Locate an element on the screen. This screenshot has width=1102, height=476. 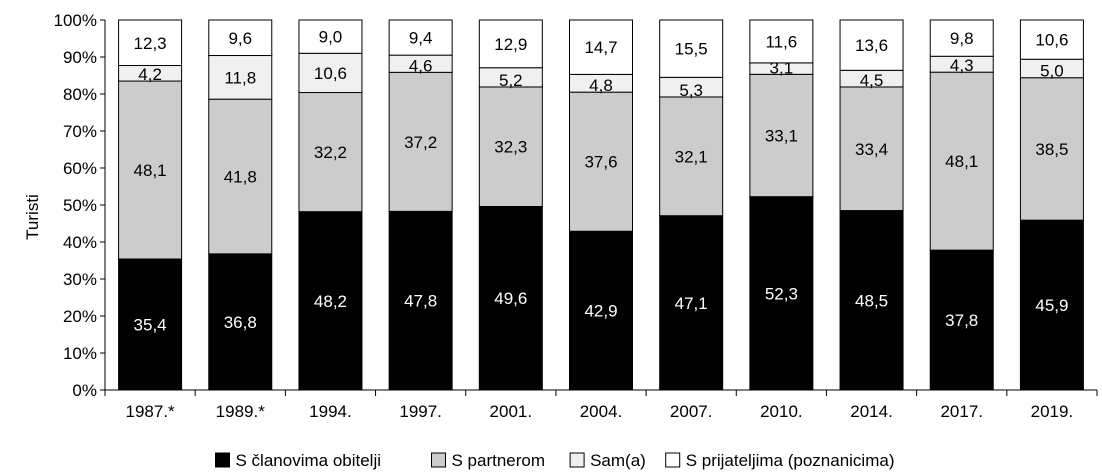
data-label: 33,1 is located at coordinates (781, 136).